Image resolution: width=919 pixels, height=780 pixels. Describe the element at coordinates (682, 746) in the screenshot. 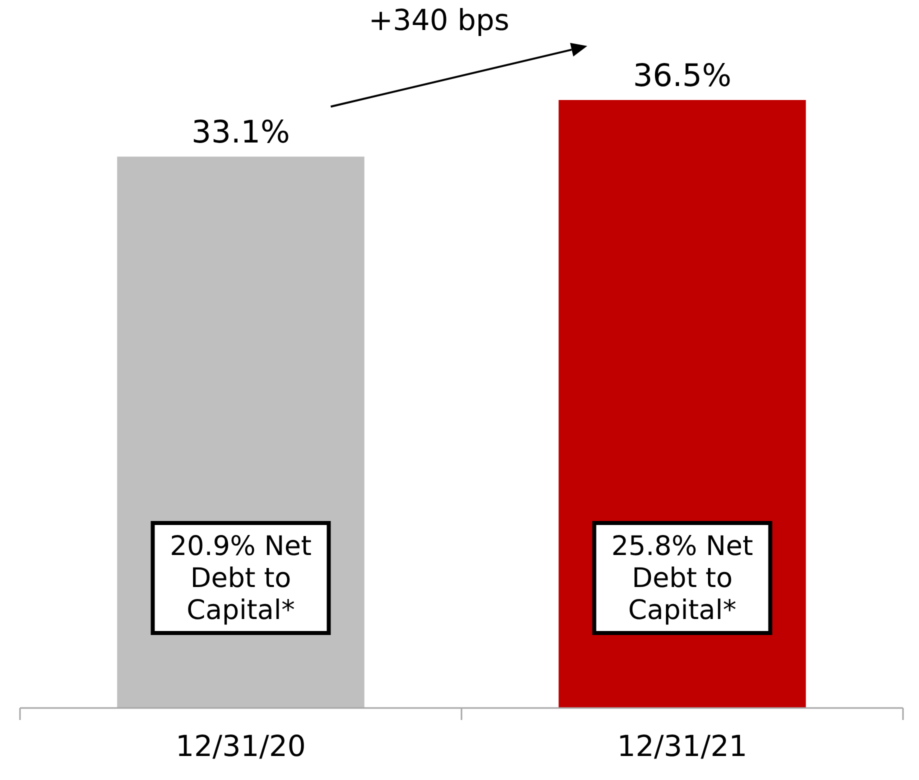

I see `x-tick-label: 12/31/21` at that location.